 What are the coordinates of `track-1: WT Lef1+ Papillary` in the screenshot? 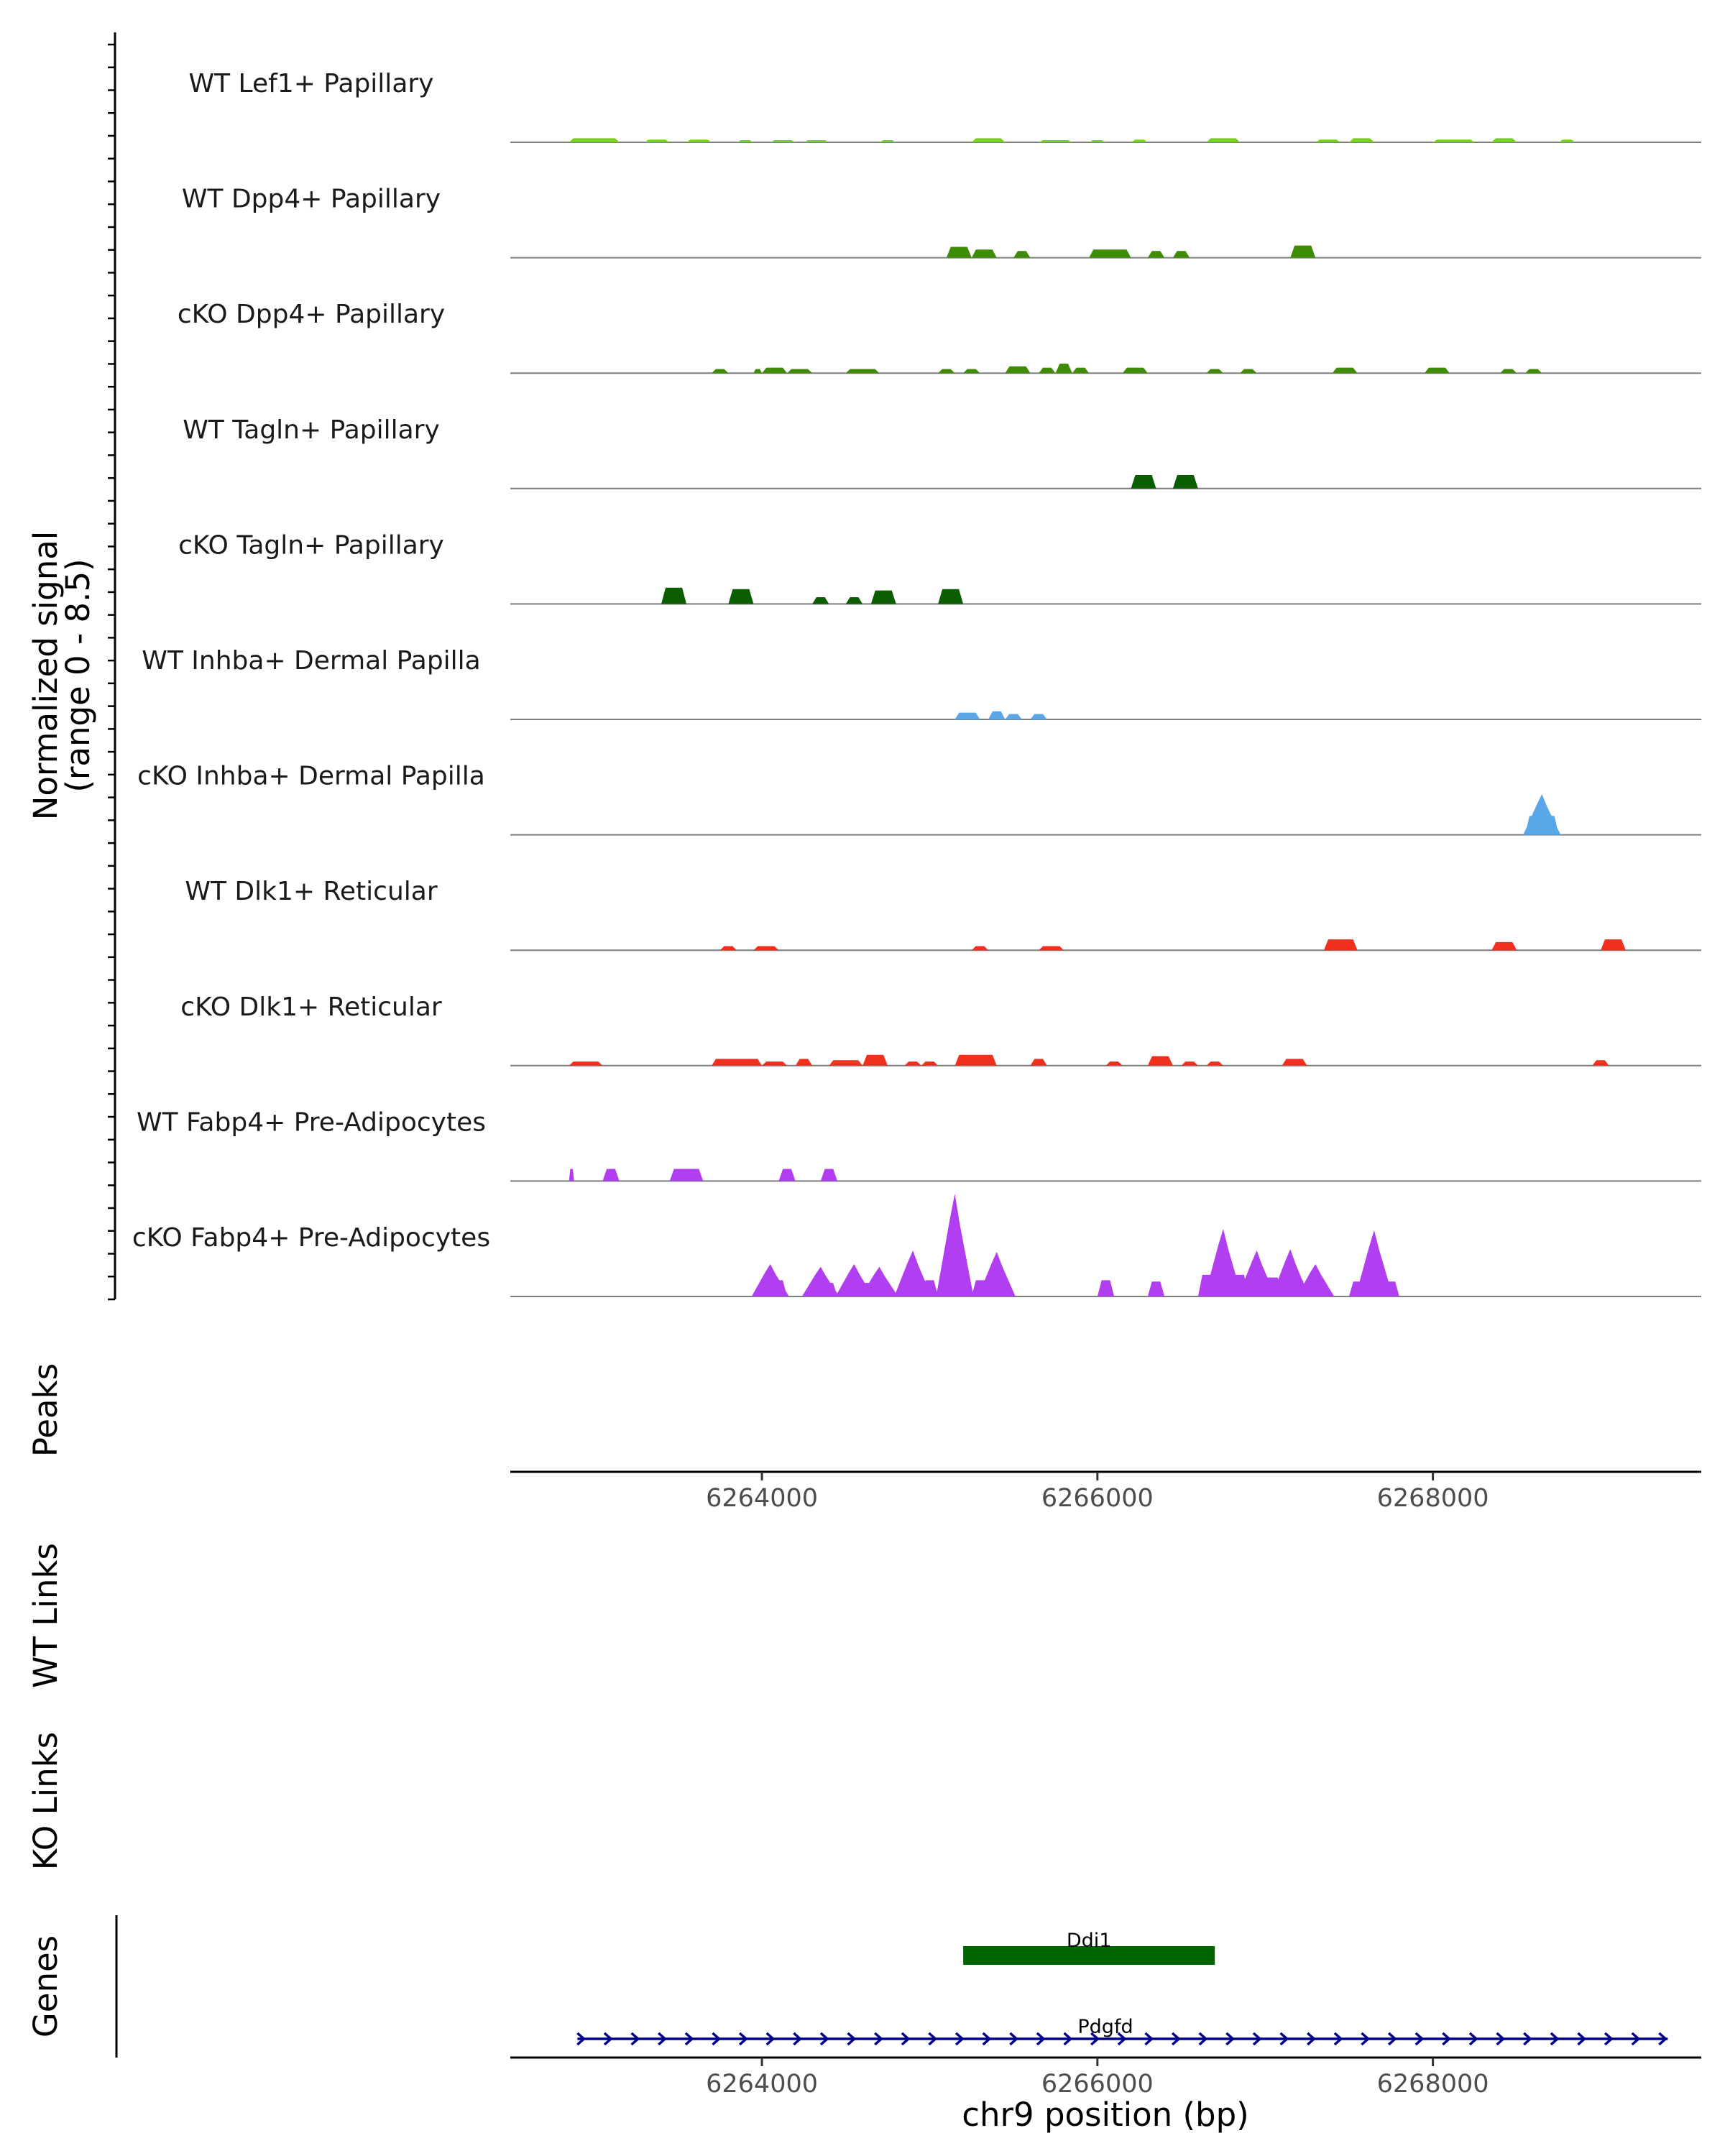 It's located at (945, 106).